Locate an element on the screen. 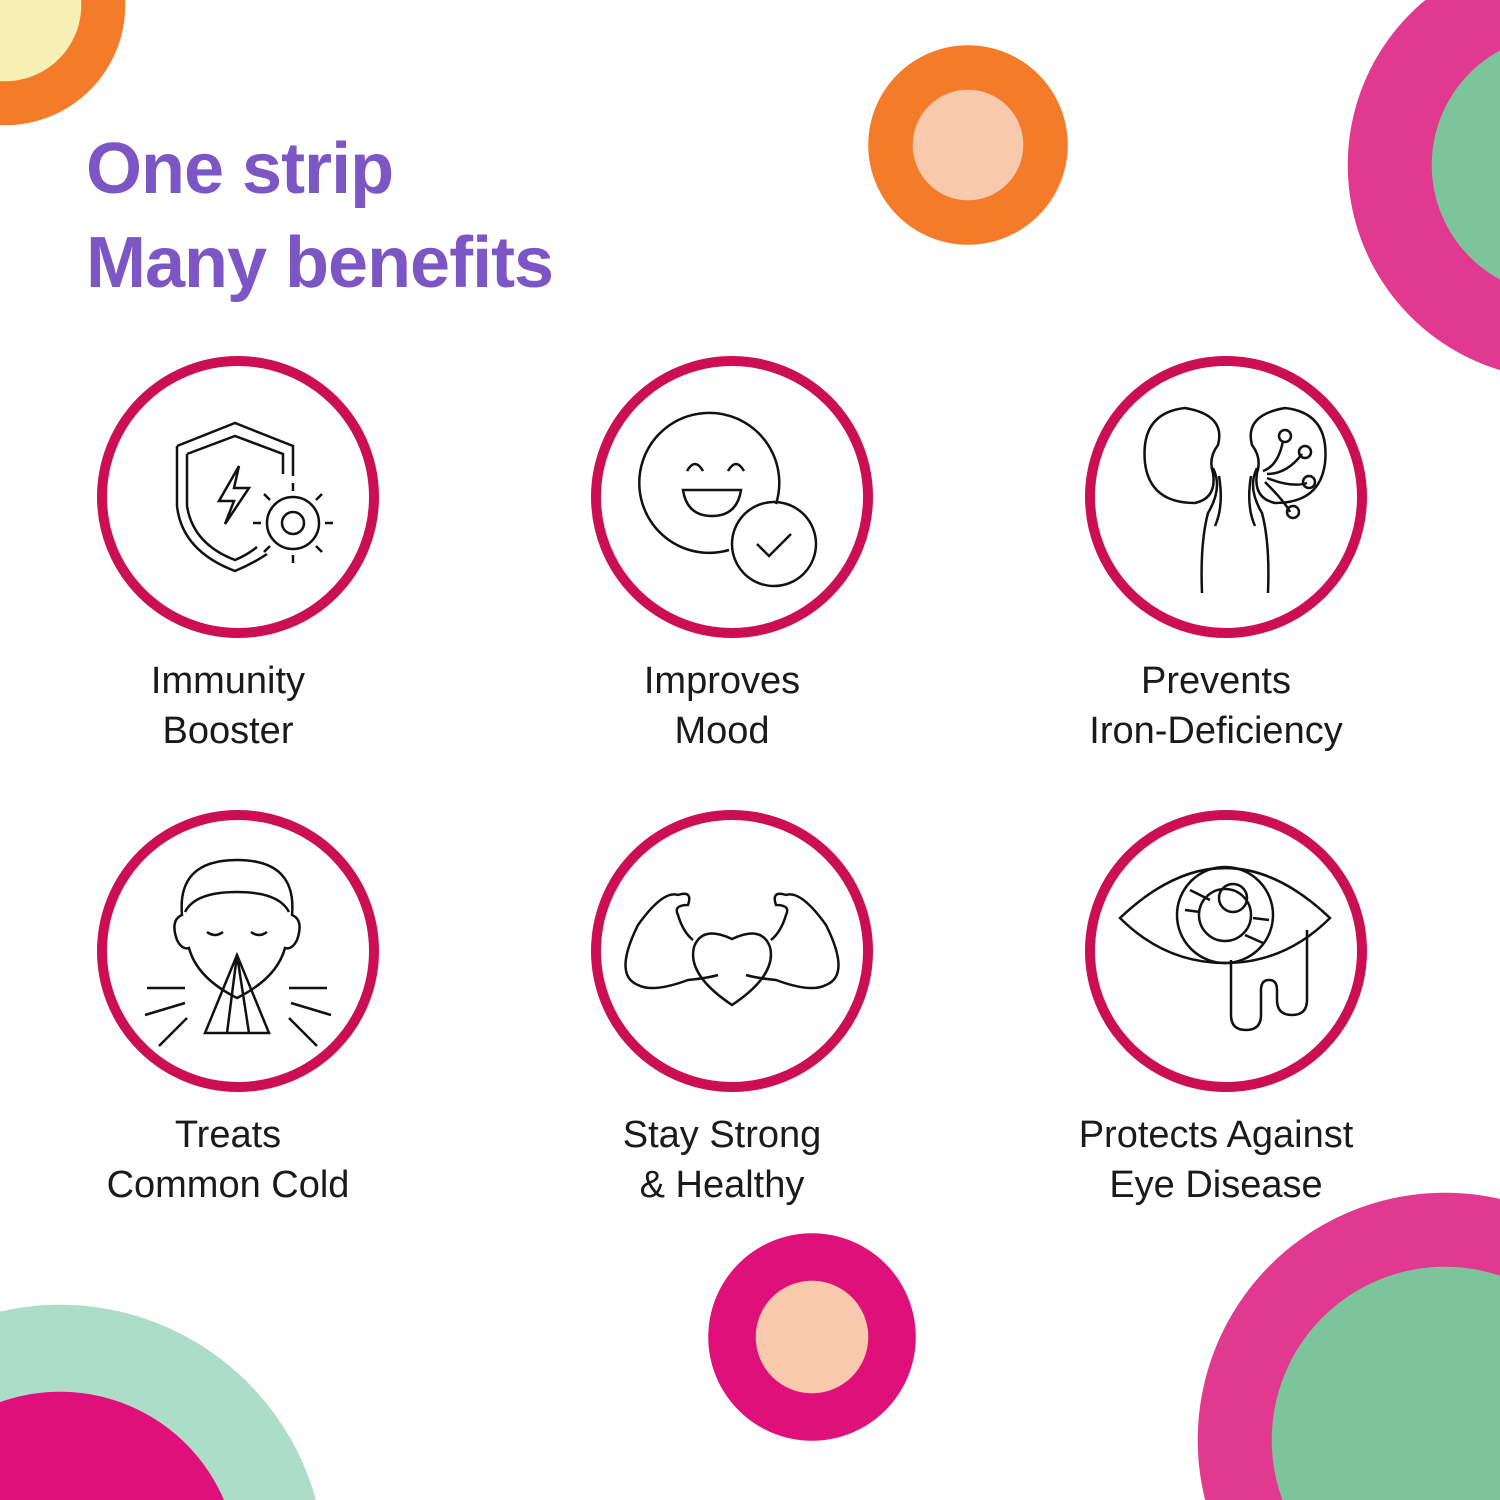  shield-virus-icon is located at coordinates (254, 497).